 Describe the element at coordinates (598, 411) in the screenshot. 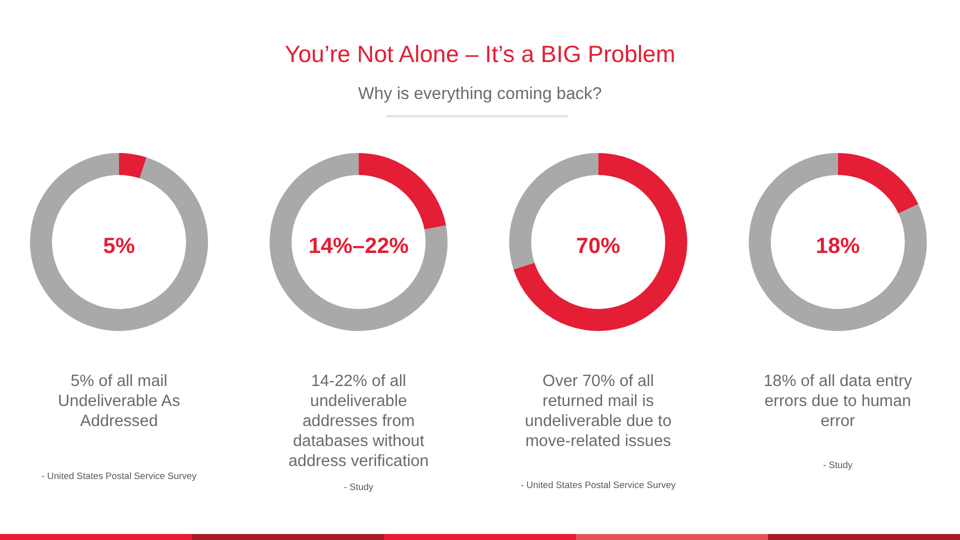

I see `text: Over 70% of all returned mail is undeliverable due to move-related issues` at that location.